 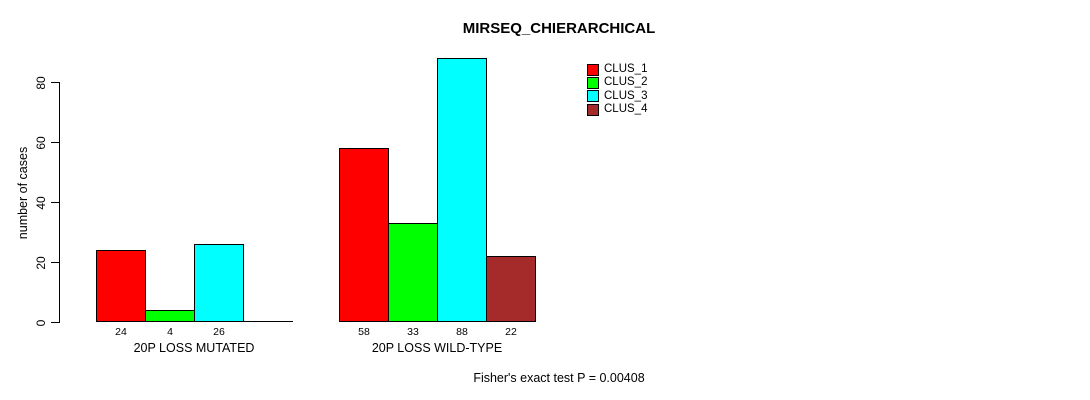 What do you see at coordinates (626, 69) in the screenshot?
I see `legend-label: CLUS_1` at bounding box center [626, 69].